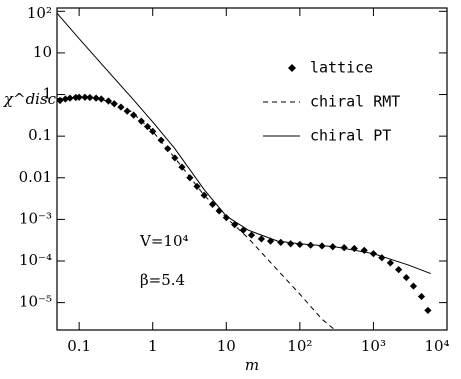  I want to click on y-tick-label: 10⁻³, so click(35, 218).